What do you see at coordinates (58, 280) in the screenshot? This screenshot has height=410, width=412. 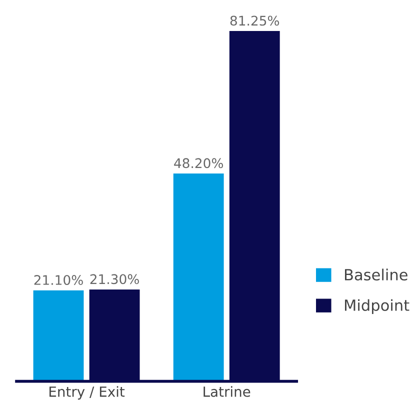 I see `data-label: 21.10%` at bounding box center [58, 280].